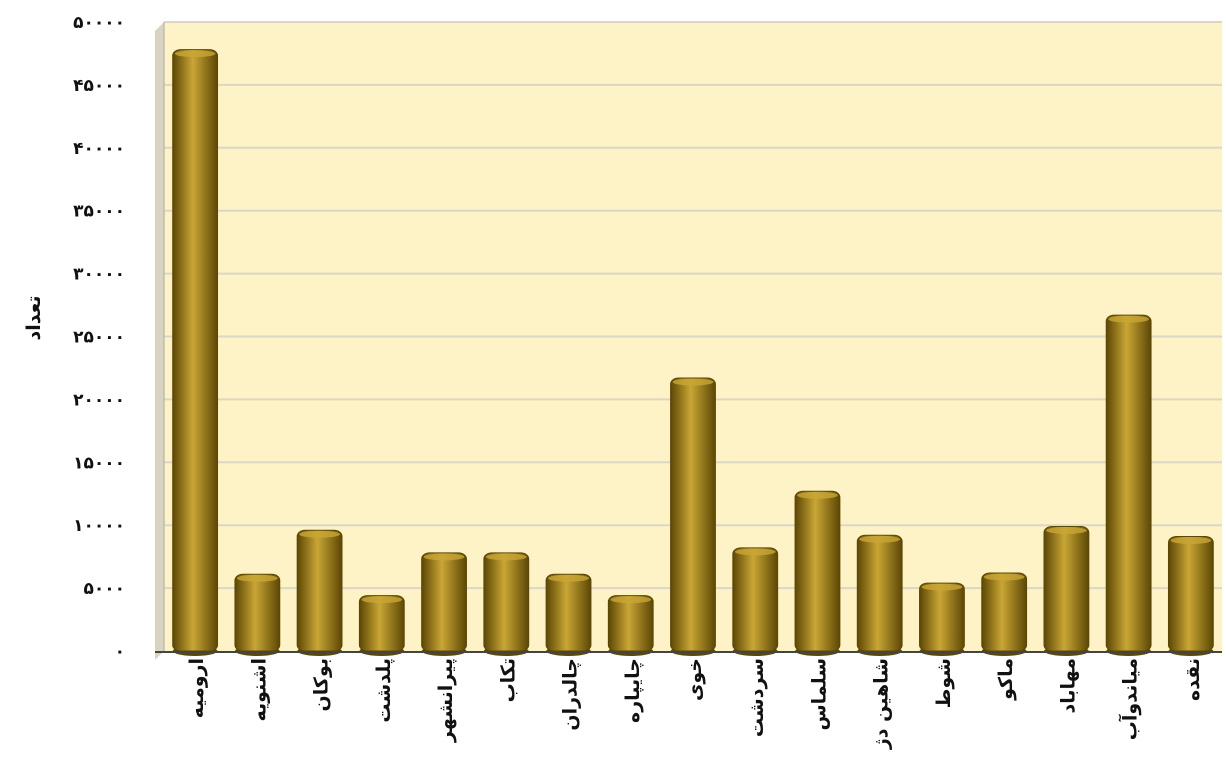 This screenshot has width=1226, height=769. Describe the element at coordinates (571, 694) in the screenshot. I see `x-tick-label: چالدران` at that location.